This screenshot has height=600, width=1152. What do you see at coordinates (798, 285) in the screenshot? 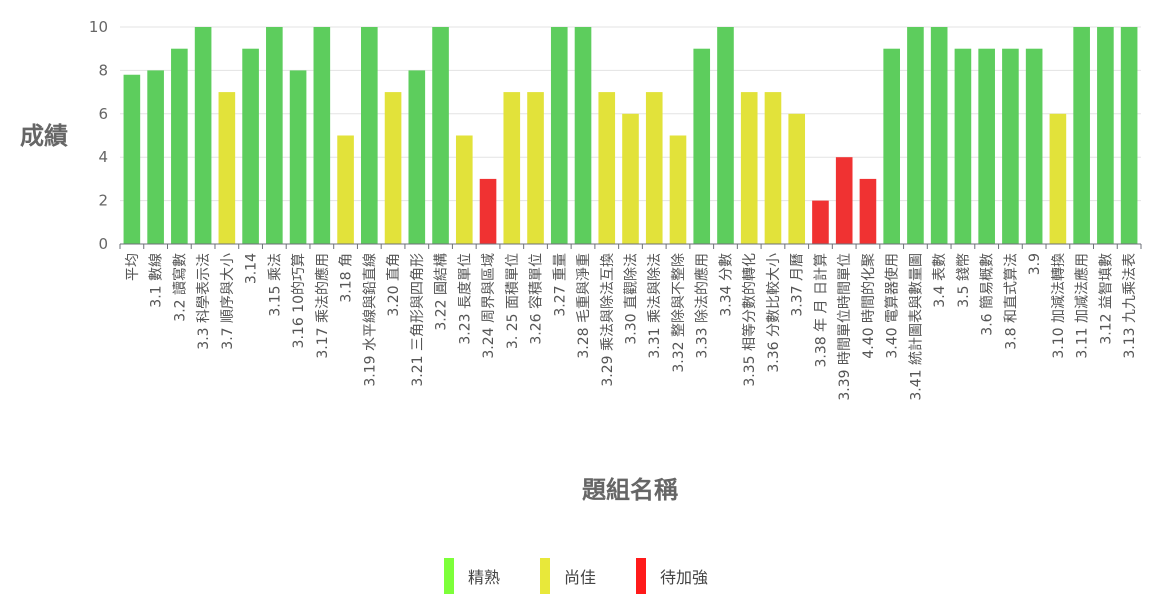
I see `x-tick-label: 3.37 月曆` at bounding box center [798, 285].